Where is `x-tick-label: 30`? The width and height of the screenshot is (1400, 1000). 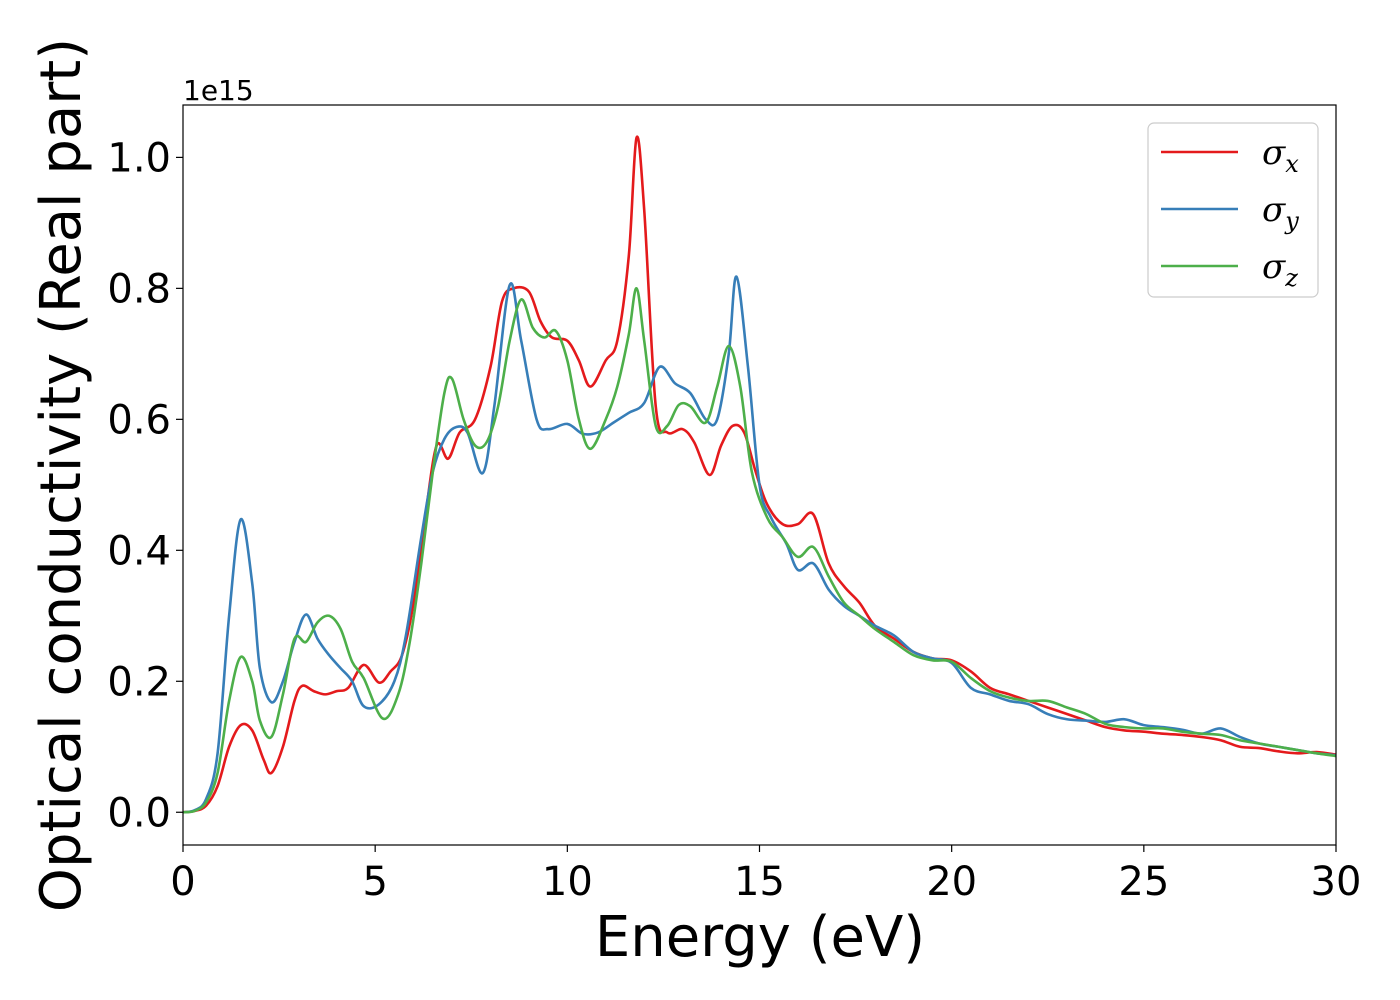
x-tick-label: 30 is located at coordinates (1336, 882).